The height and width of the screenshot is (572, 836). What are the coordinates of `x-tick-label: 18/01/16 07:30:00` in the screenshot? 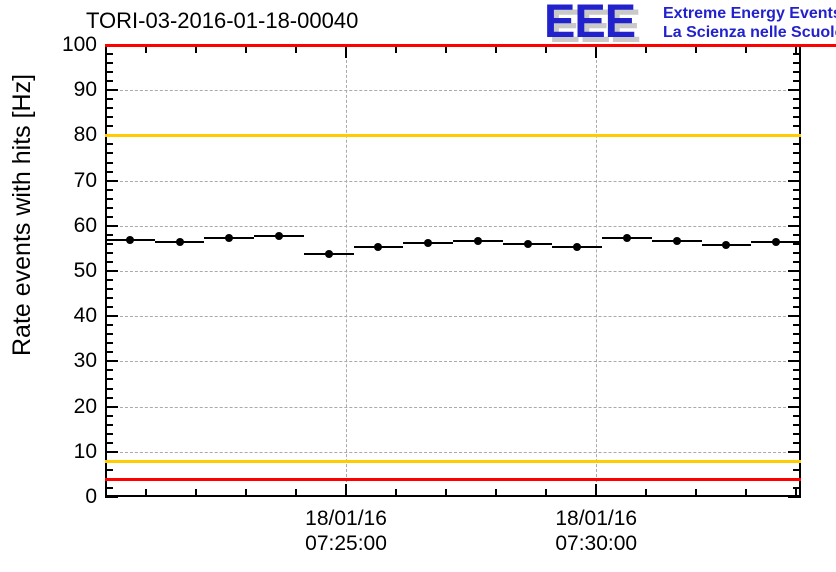 It's located at (596, 531).